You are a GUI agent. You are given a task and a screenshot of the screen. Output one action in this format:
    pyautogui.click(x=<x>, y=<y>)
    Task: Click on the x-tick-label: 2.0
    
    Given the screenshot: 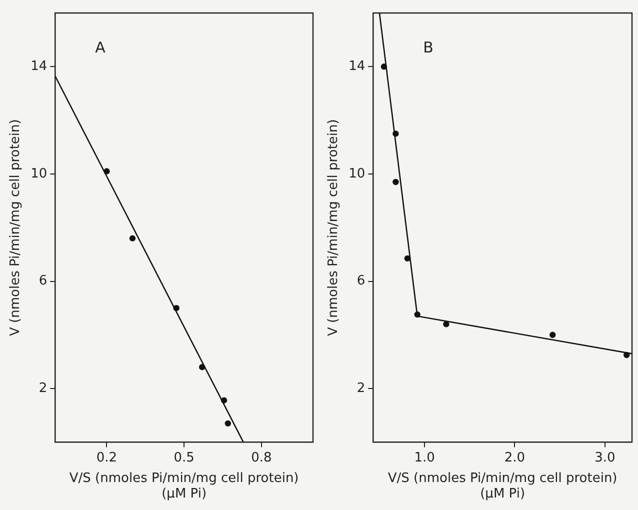 What is the action you would take?
    pyautogui.click(x=515, y=458)
    